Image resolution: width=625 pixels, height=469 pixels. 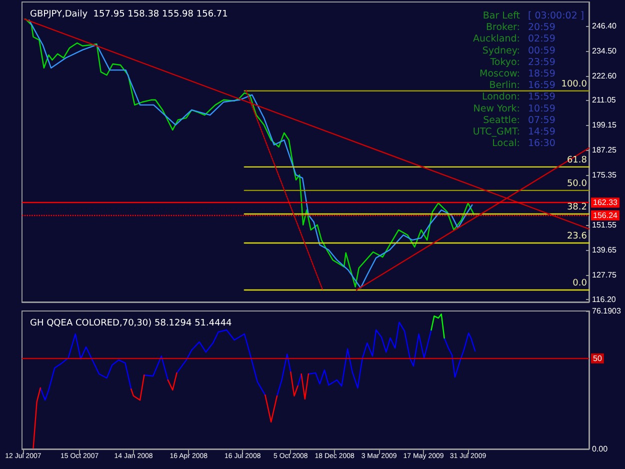 What do you see at coordinates (500, 74) in the screenshot?
I see `annotation: Moscow:` at bounding box center [500, 74].